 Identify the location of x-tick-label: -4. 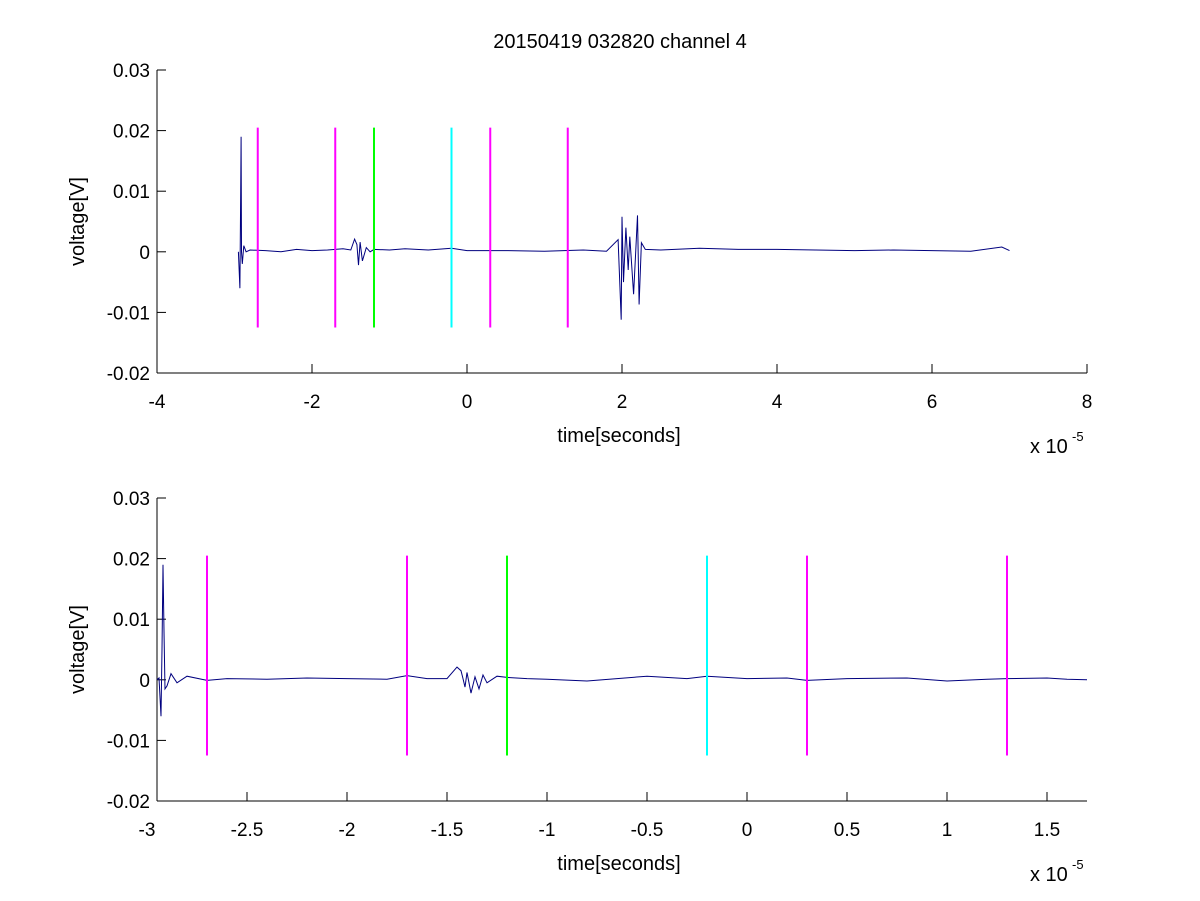
(157, 402).